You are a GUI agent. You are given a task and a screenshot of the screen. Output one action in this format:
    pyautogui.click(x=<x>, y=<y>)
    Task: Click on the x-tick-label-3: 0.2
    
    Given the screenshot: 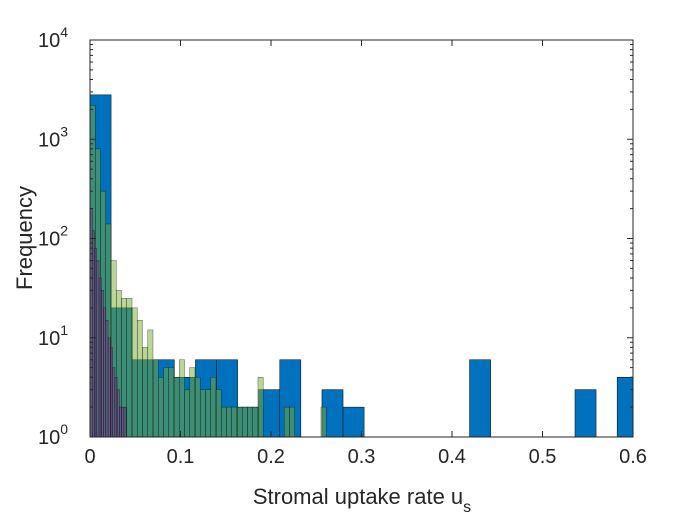 What is the action you would take?
    pyautogui.click(x=271, y=457)
    